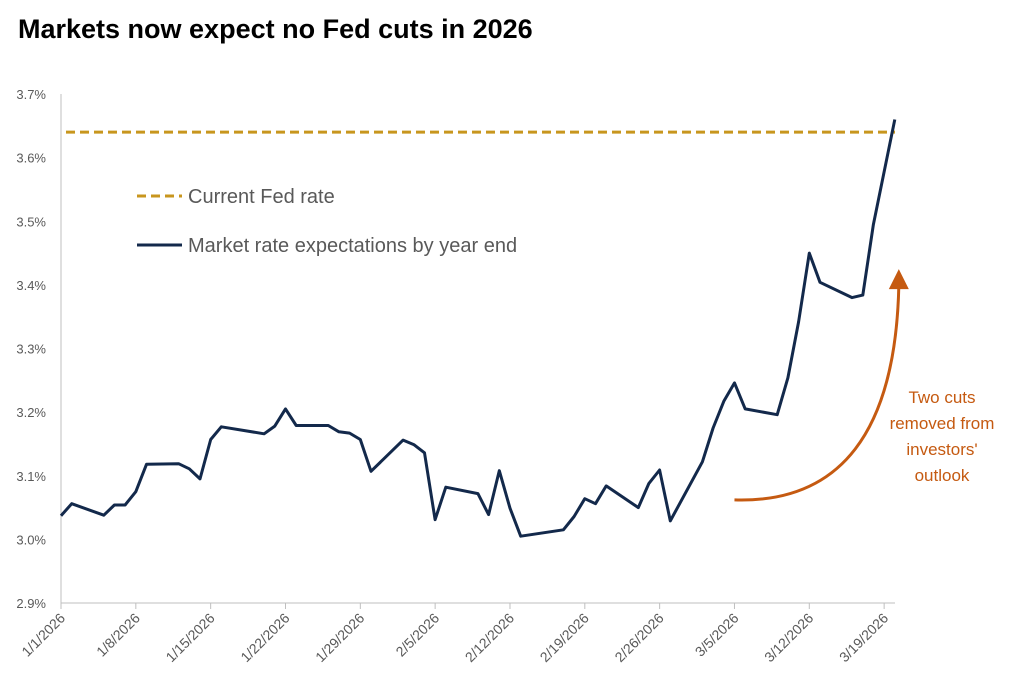 The height and width of the screenshot is (699, 1024). I want to click on annotation-text-line-1: Two cuts, so click(941, 397).